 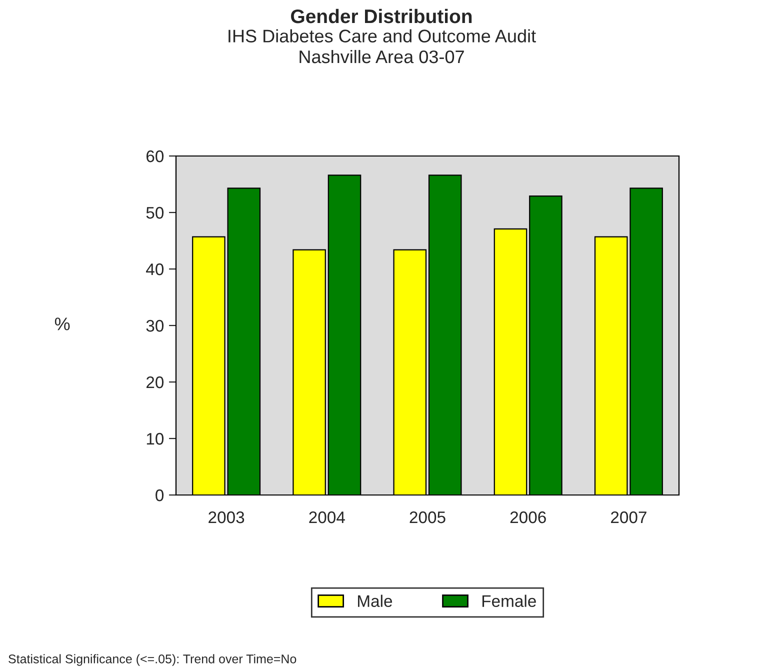 I want to click on chart-title: Gender Distribution, so click(x=381, y=16).